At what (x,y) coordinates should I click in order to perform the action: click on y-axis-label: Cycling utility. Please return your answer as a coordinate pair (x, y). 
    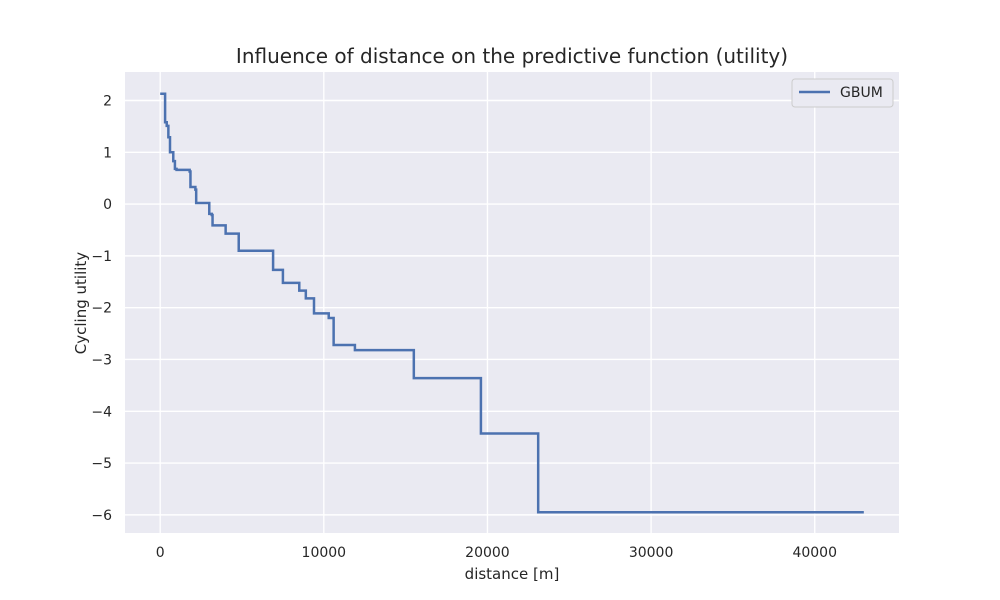
    Looking at the image, I should click on (81, 303).